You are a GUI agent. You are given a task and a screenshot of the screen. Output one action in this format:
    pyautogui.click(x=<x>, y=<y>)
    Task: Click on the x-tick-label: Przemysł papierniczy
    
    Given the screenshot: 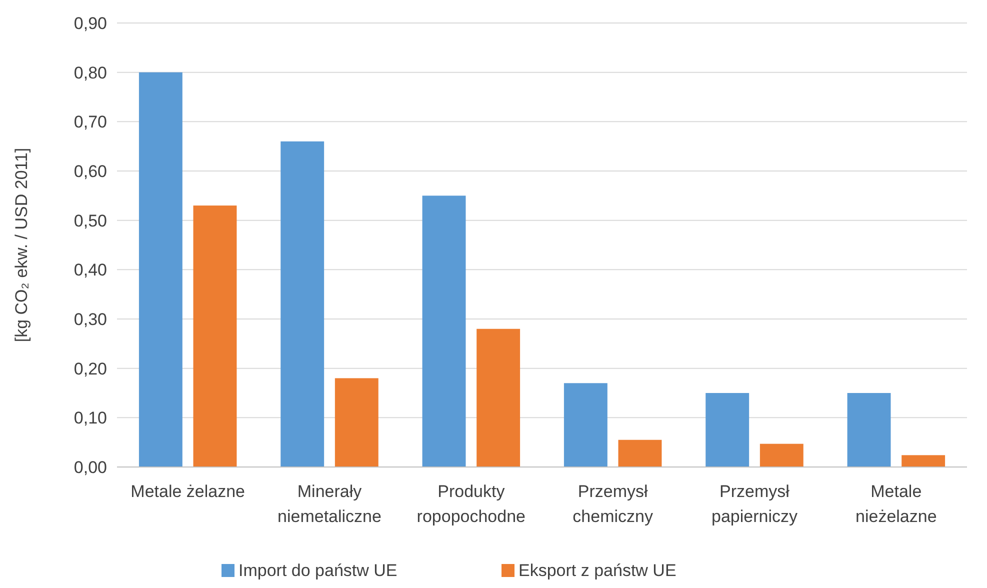 What is the action you would take?
    pyautogui.click(x=755, y=504)
    